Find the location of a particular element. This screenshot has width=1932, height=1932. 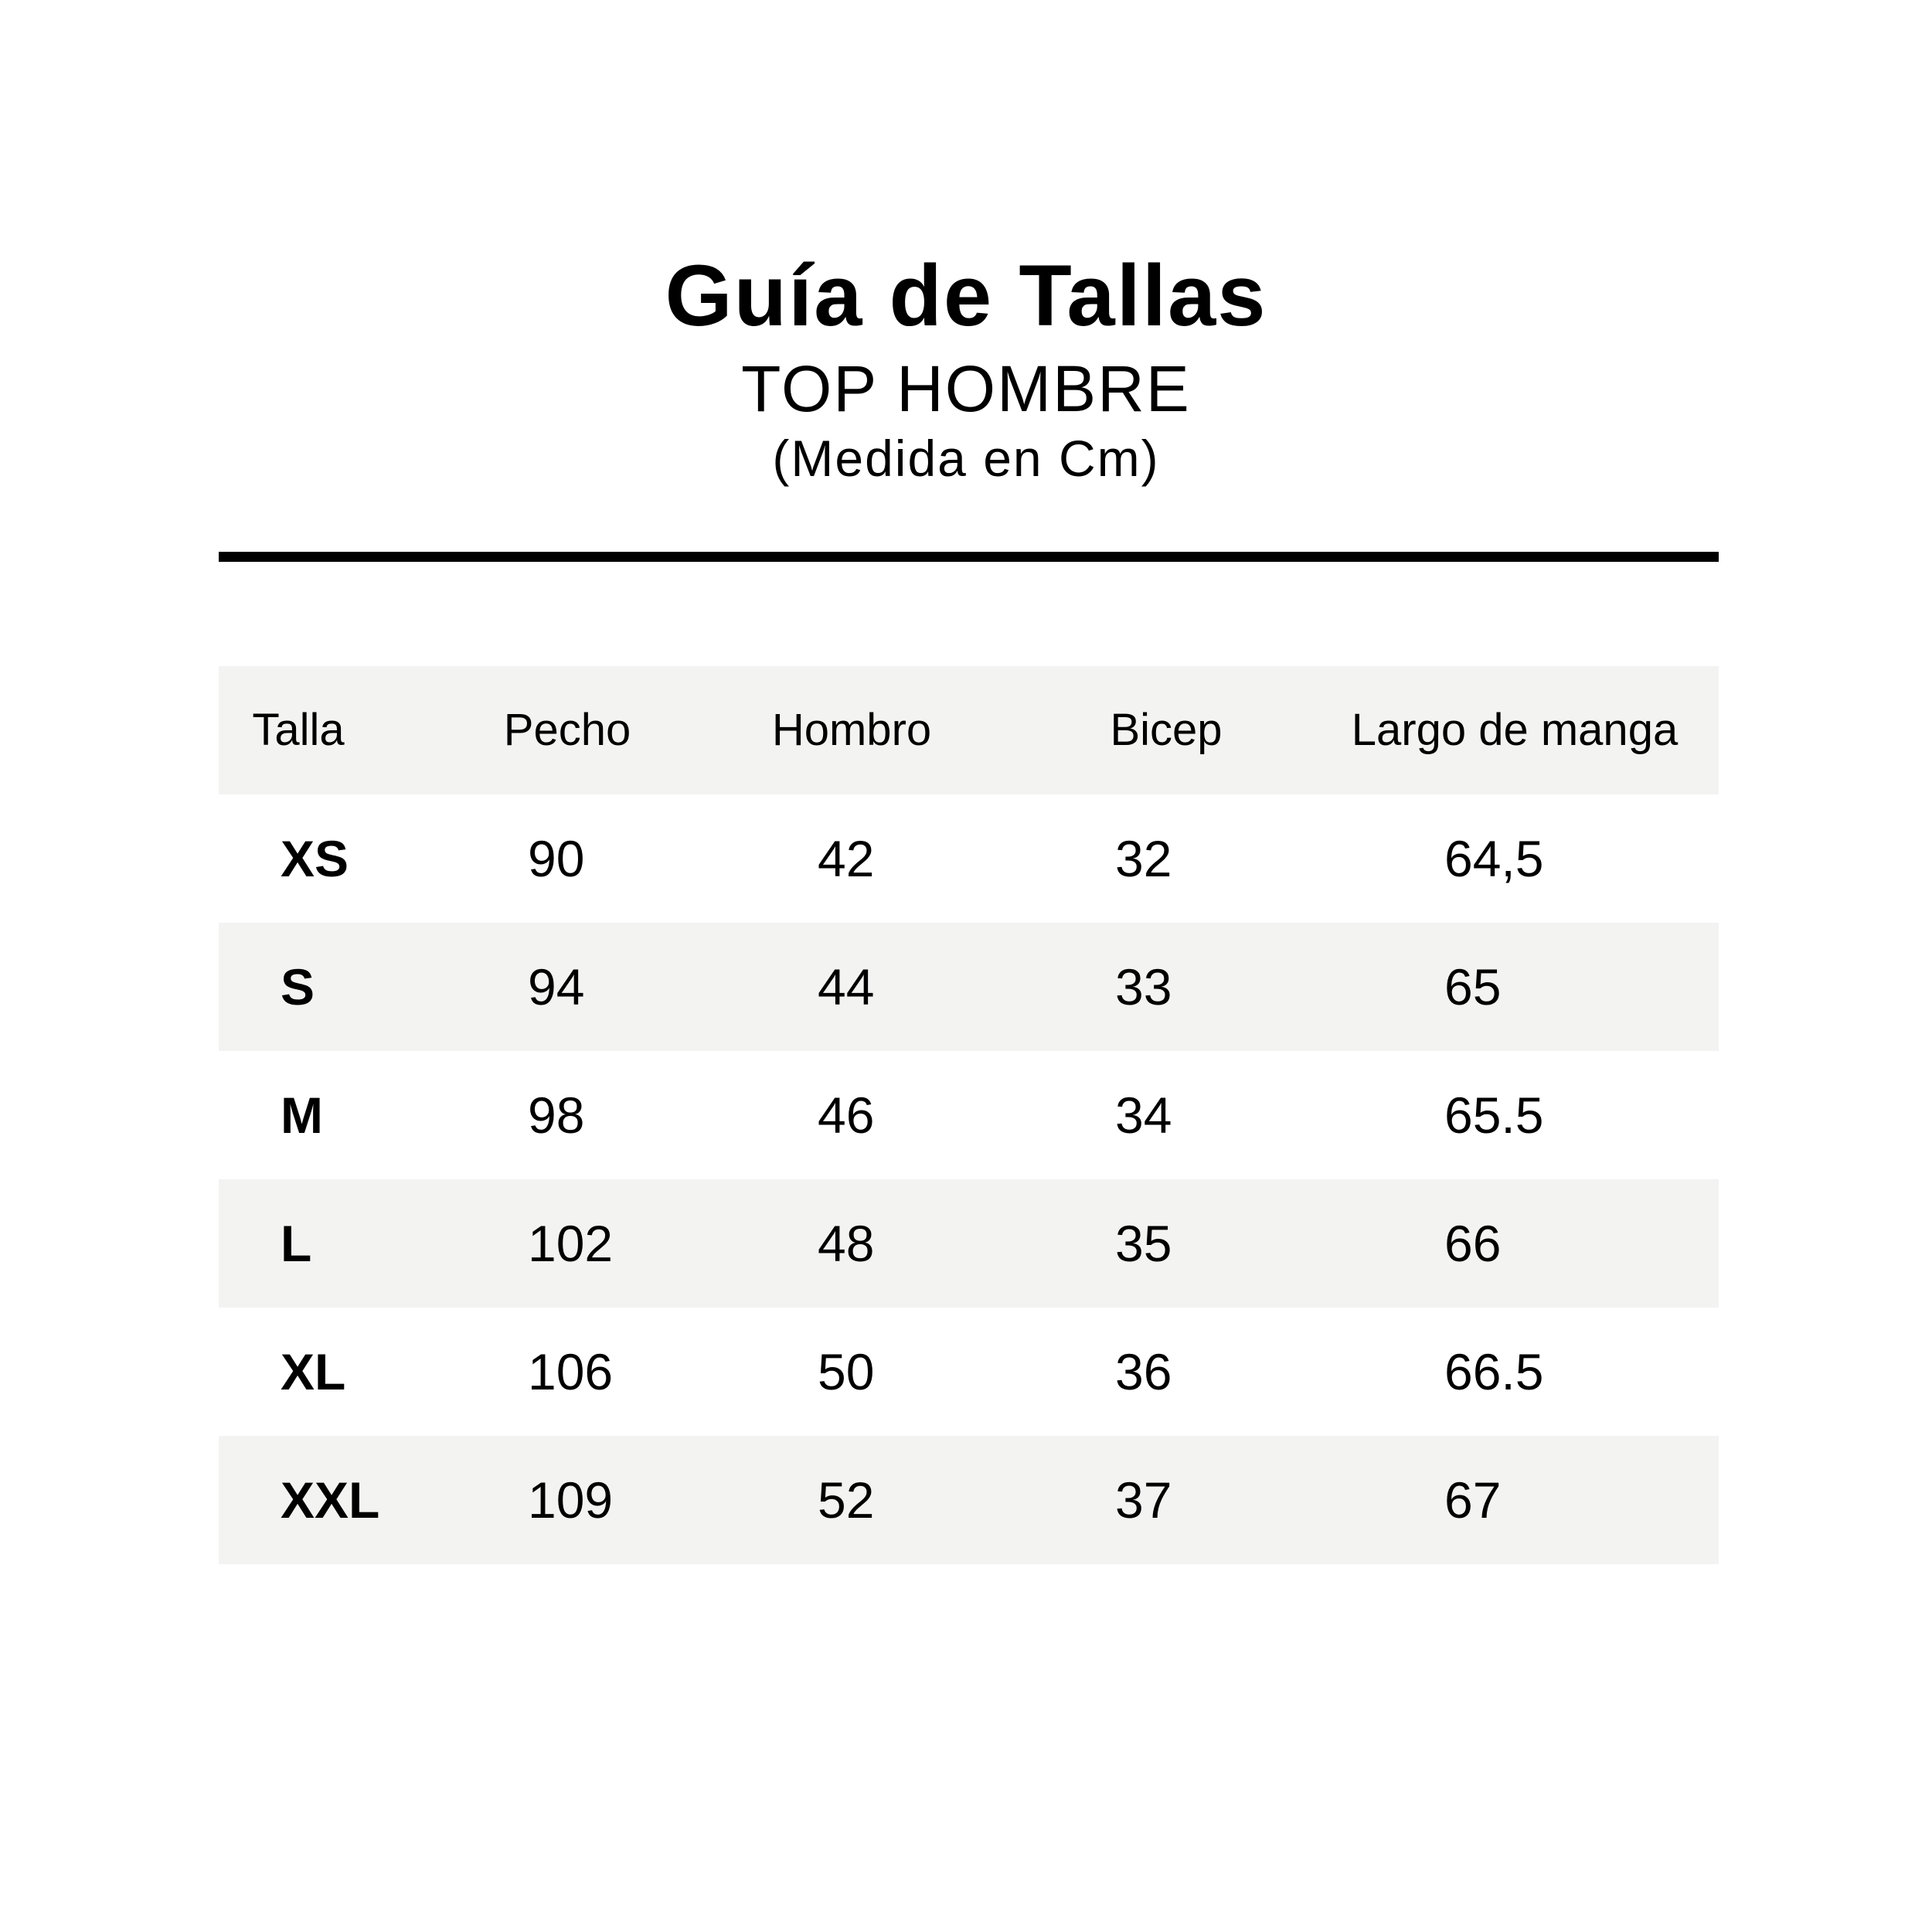

measurement-cell: 64,5 is located at coordinates (1494, 858).